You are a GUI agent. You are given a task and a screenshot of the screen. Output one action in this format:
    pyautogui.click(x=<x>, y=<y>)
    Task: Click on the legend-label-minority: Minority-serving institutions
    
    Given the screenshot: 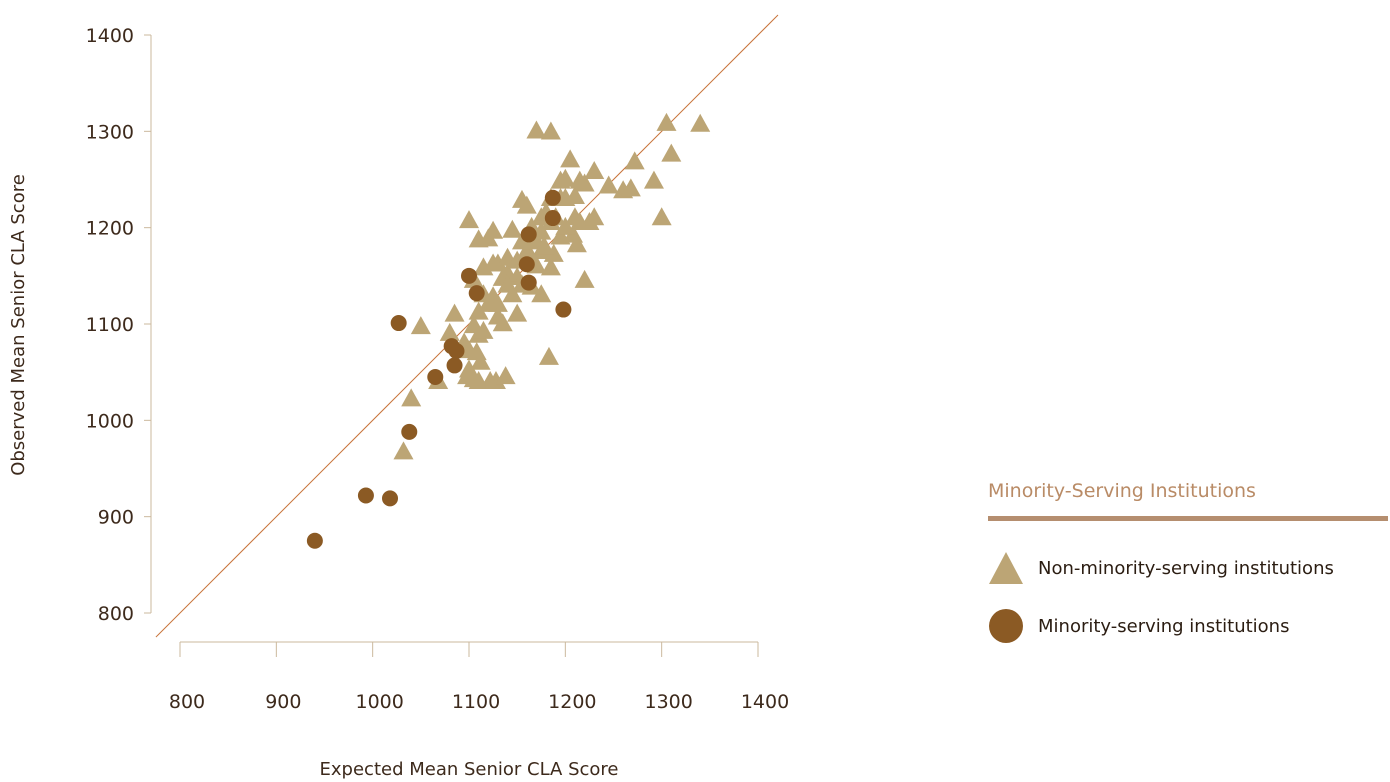 What is the action you would take?
    pyautogui.click(x=1164, y=626)
    